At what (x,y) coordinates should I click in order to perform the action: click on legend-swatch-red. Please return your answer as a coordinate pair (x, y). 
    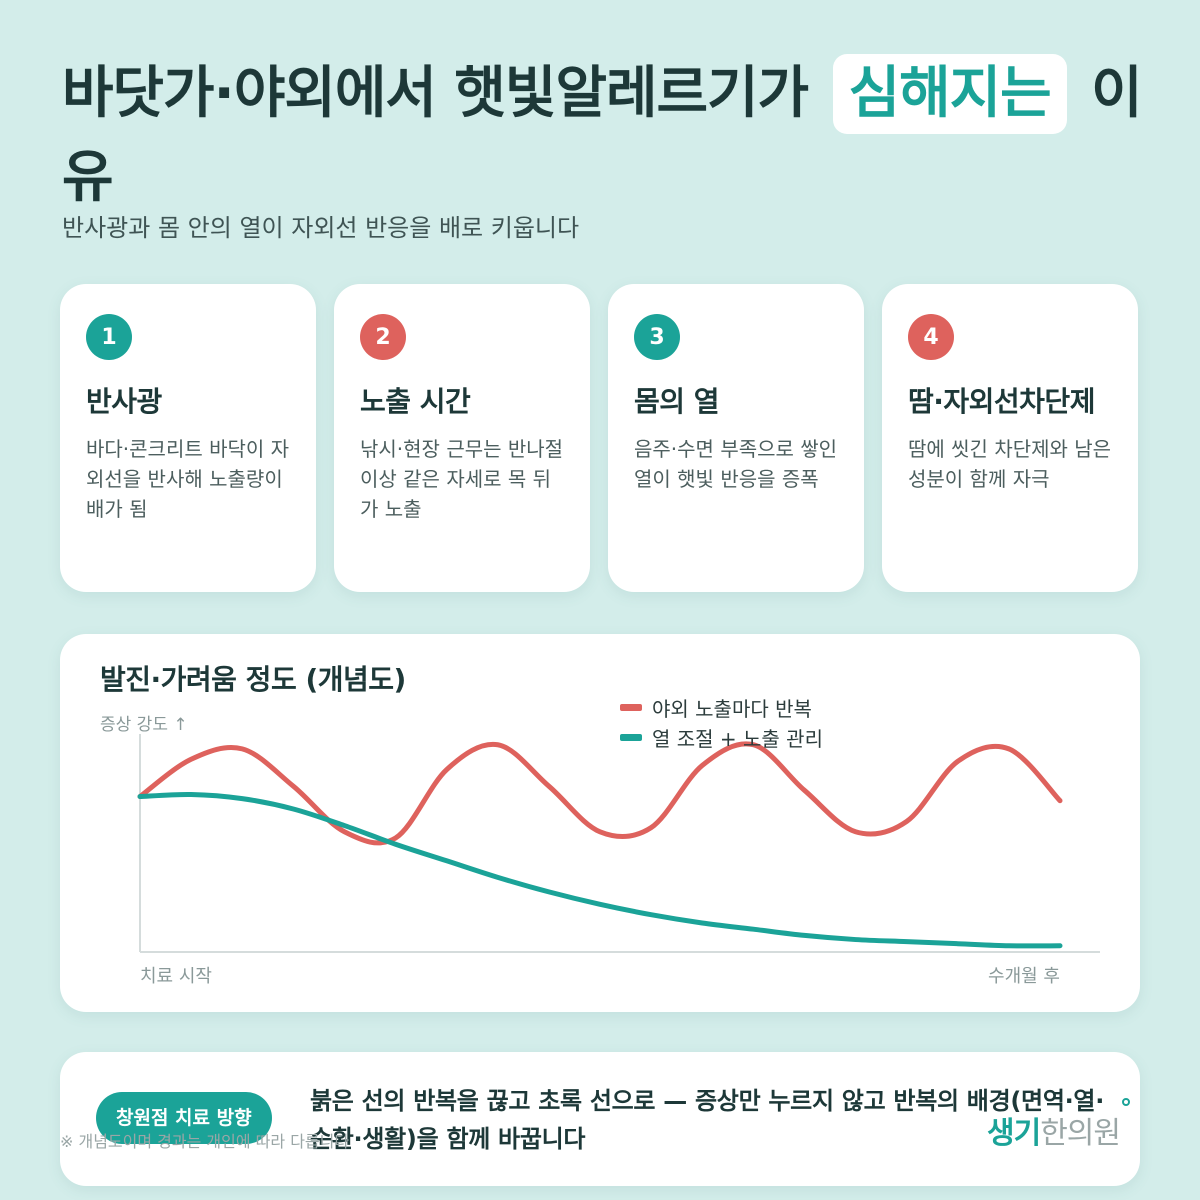
    Looking at the image, I should click on (631, 707).